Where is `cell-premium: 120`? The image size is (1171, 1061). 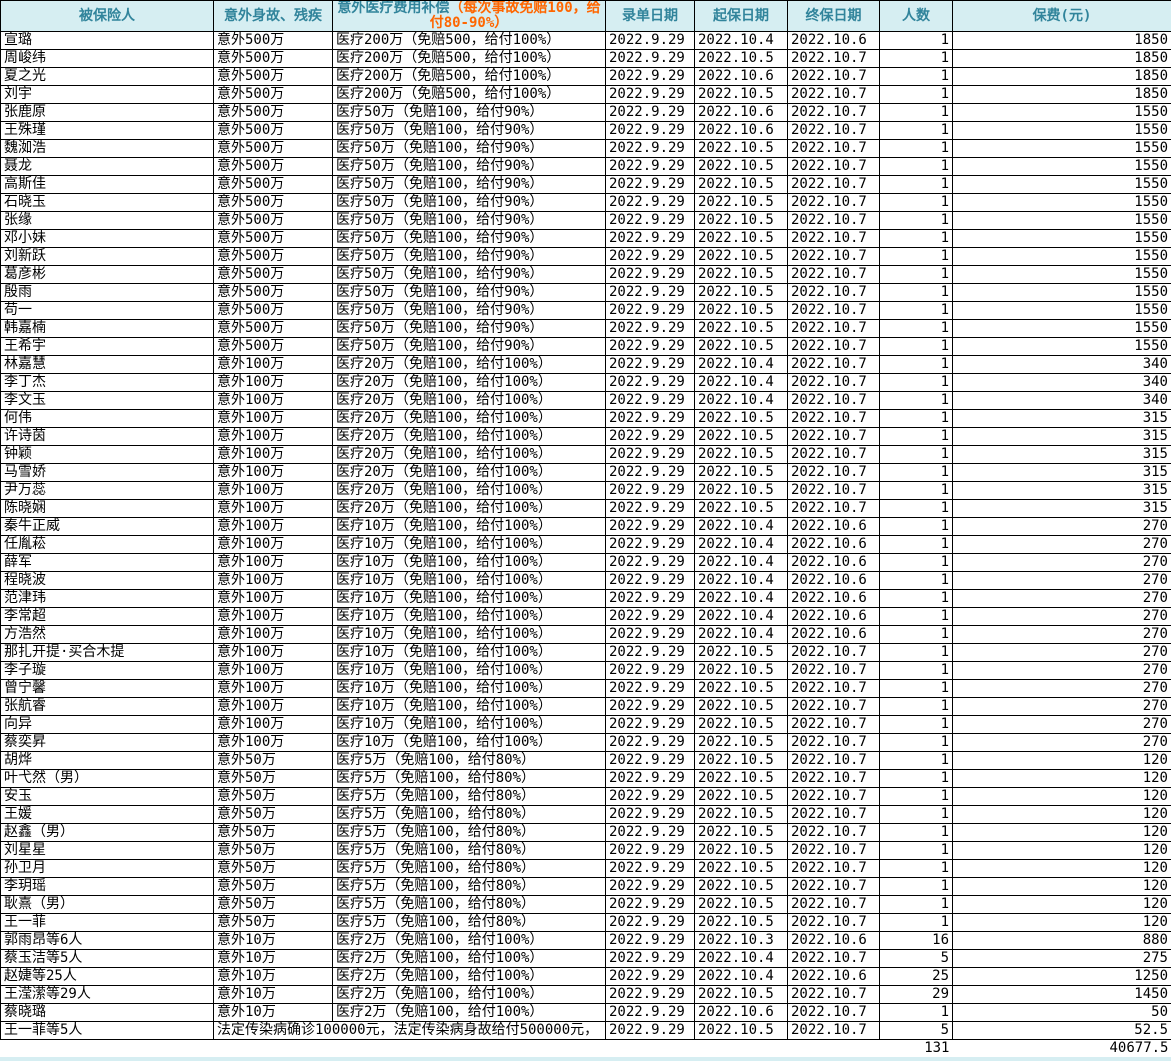 cell-premium: 120 is located at coordinates (1062, 833).